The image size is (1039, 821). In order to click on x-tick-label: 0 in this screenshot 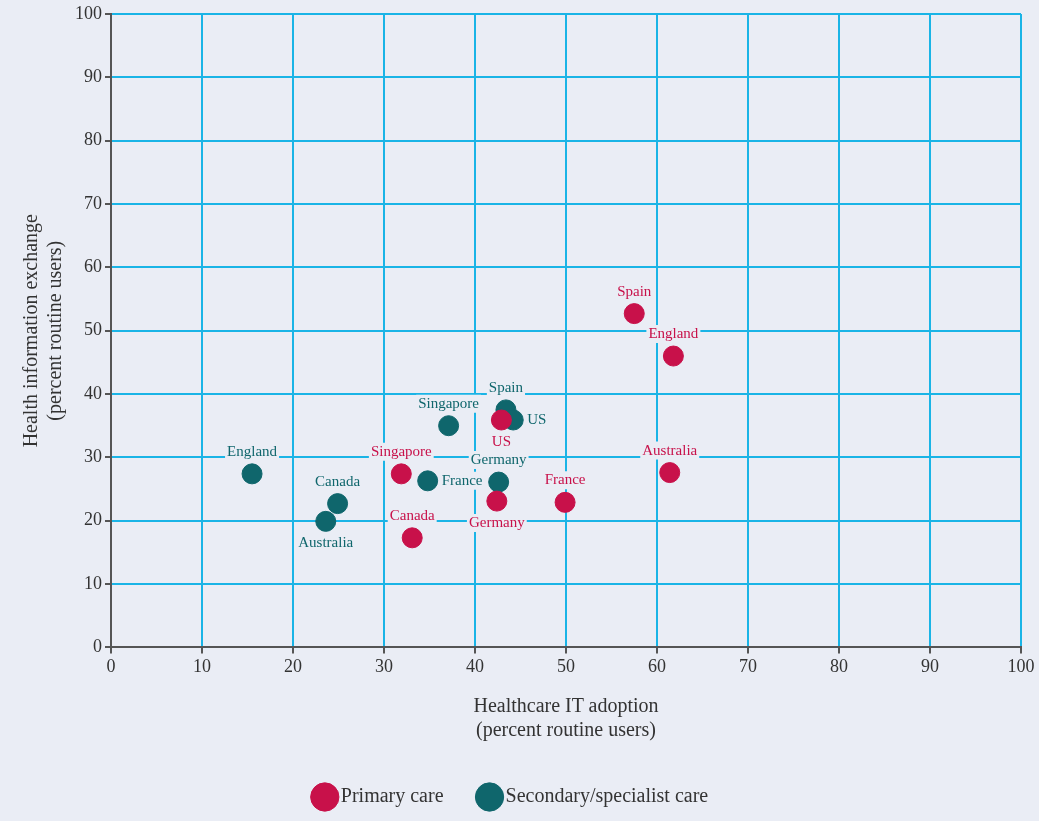, I will do `click(111, 665)`.